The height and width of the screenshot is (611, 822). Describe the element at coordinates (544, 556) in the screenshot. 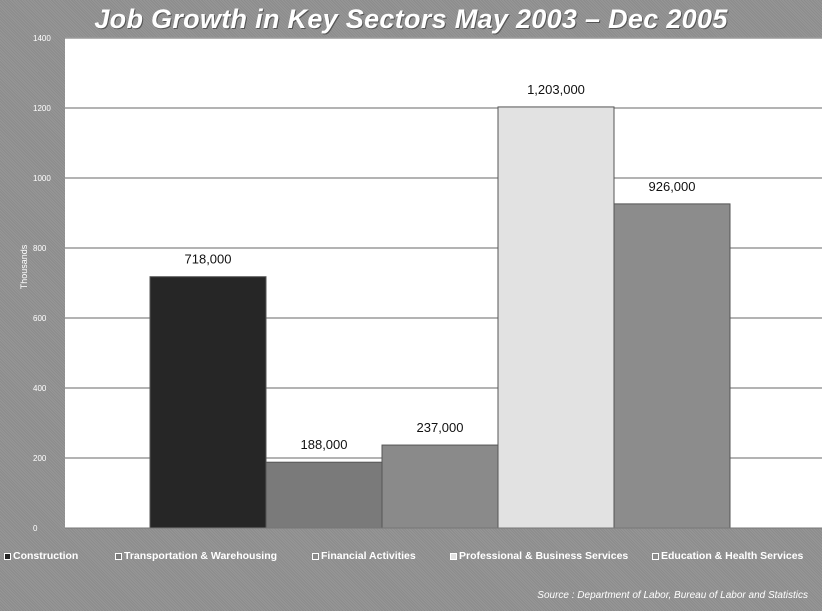

I see `legend-label: Professional & Business Services` at that location.